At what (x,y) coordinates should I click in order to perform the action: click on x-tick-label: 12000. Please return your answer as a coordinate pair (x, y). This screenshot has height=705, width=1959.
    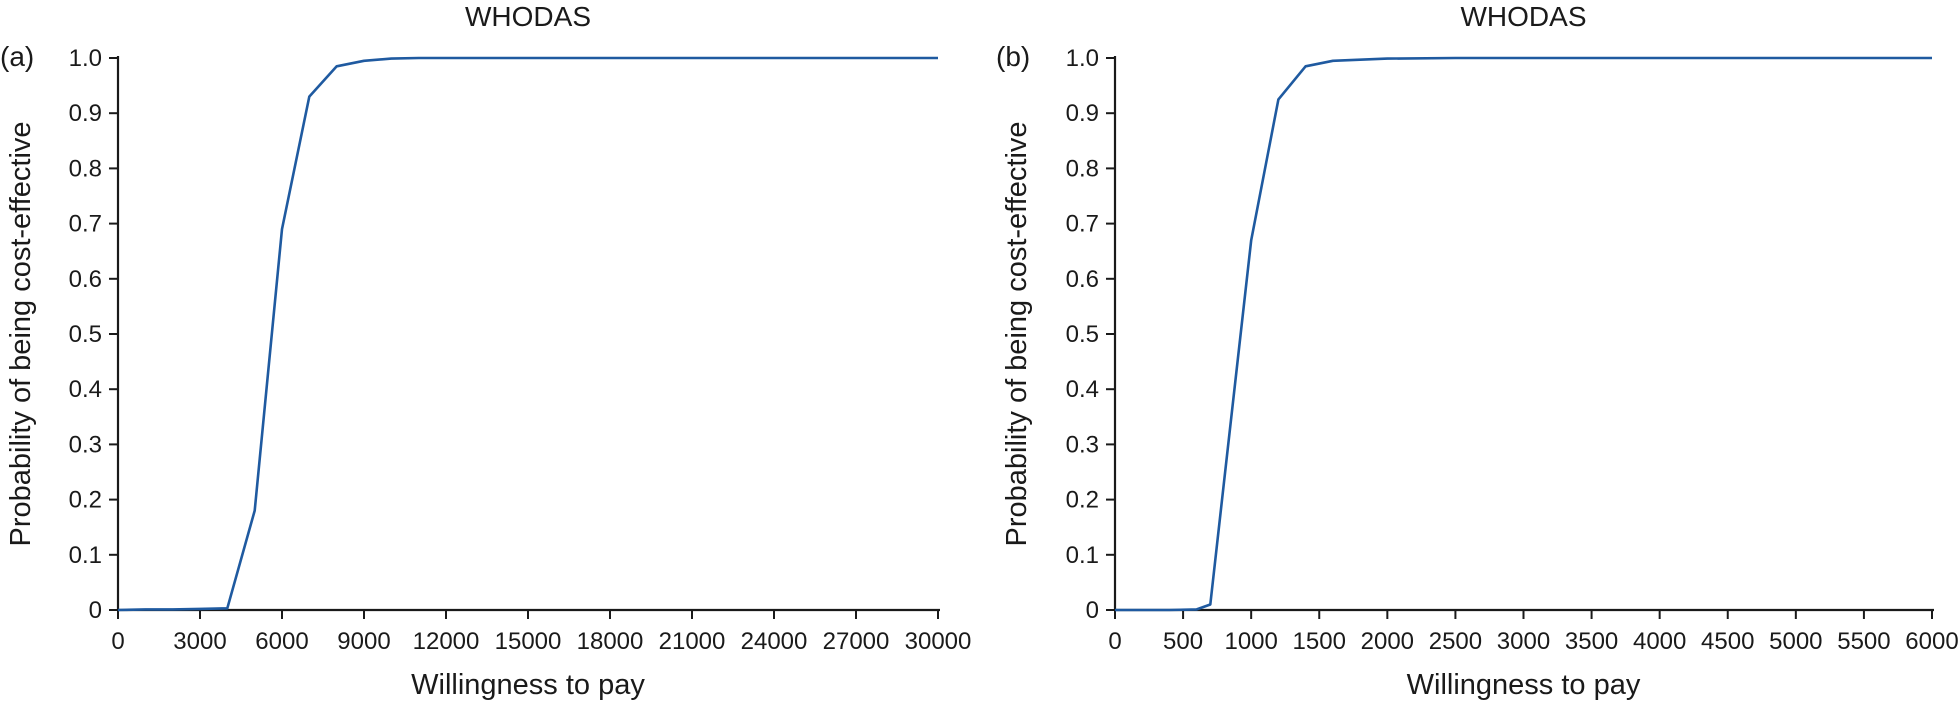
    Looking at the image, I should click on (446, 641).